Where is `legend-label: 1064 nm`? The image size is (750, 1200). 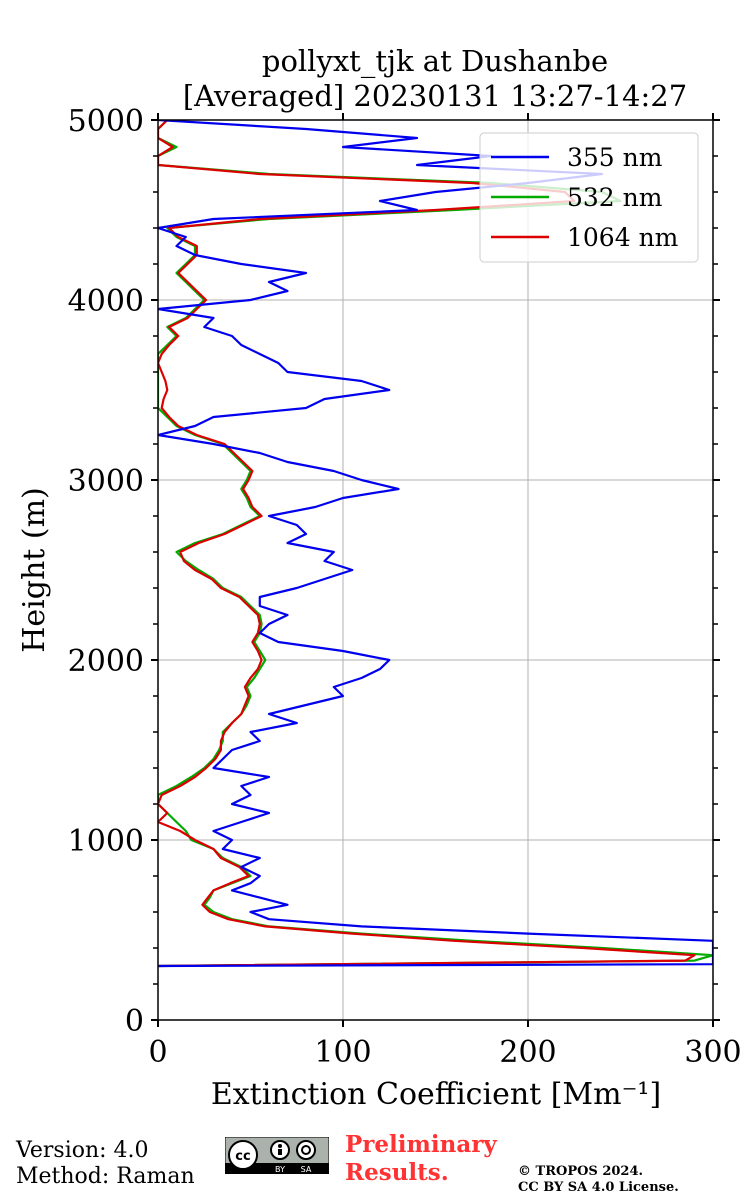 legend-label: 1064 nm is located at coordinates (623, 237).